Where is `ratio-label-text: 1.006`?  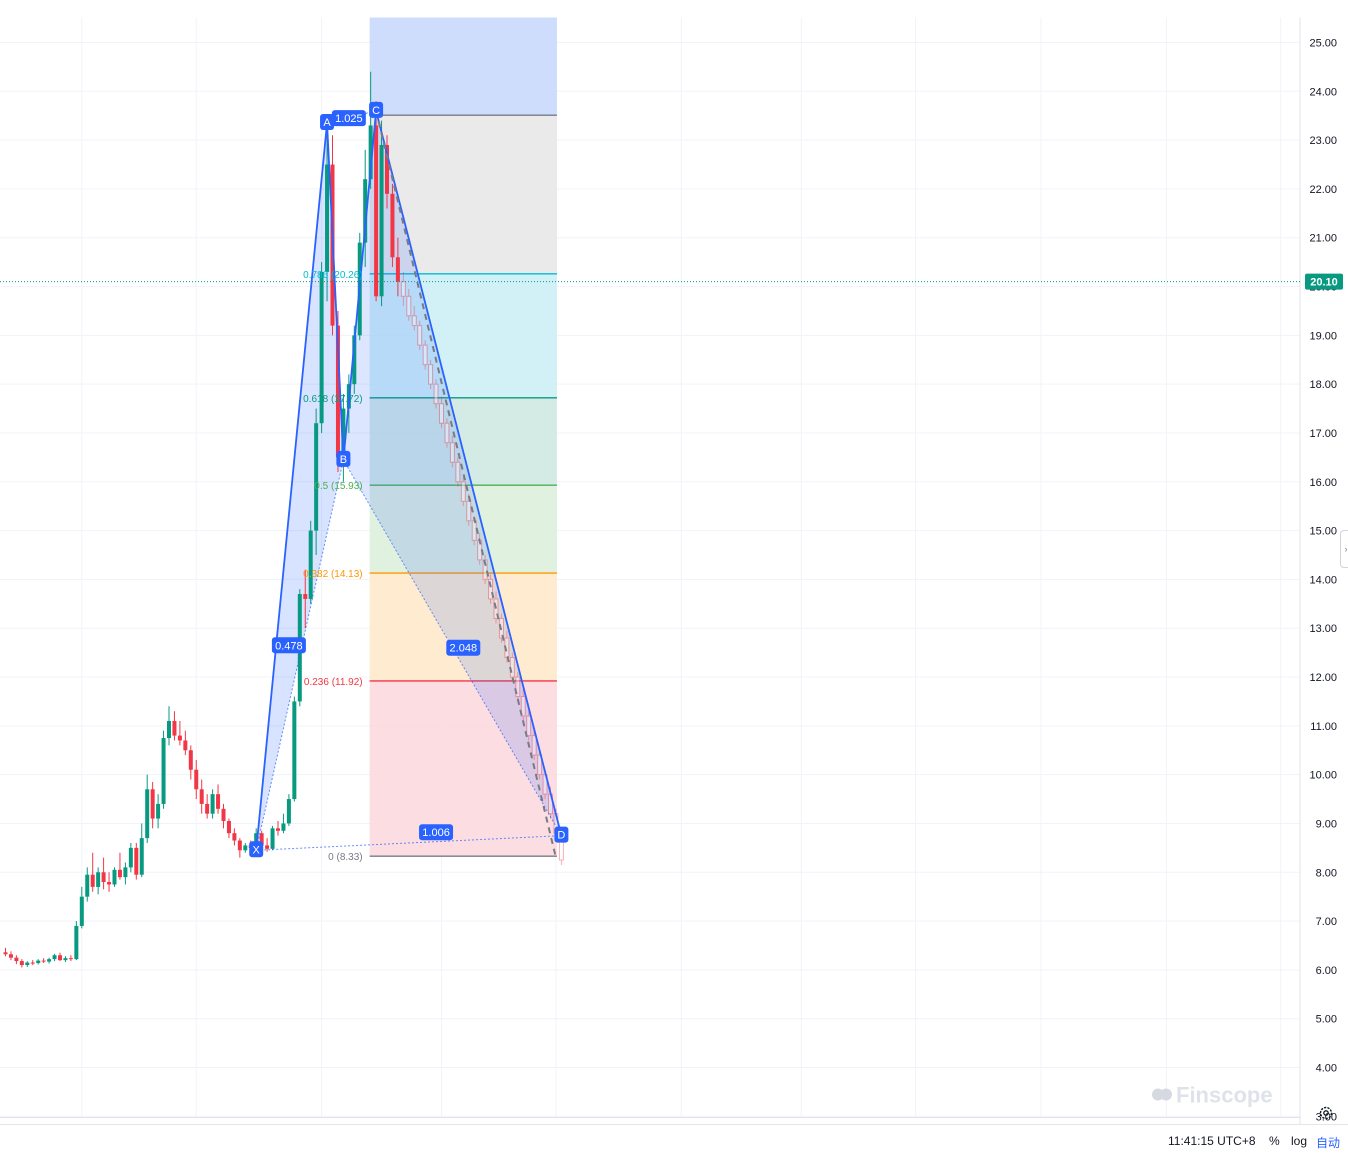
ratio-label-text: 1.006 is located at coordinates (436, 833).